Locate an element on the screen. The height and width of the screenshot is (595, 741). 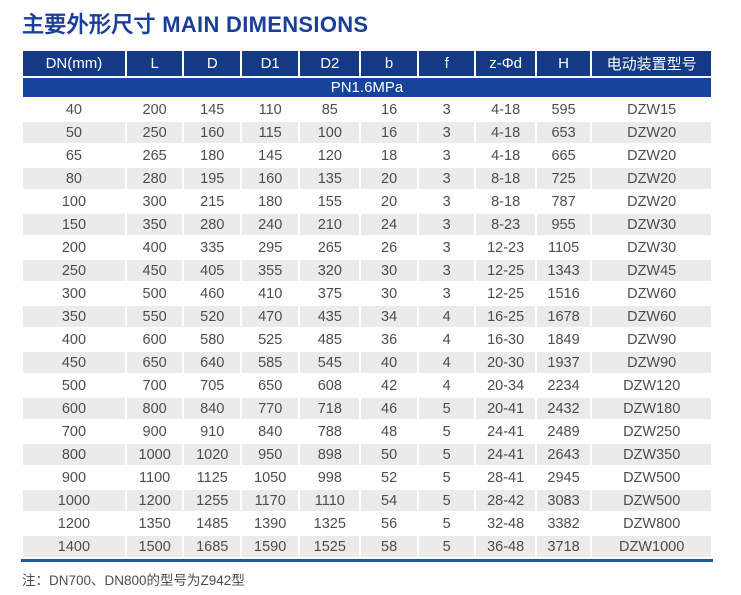
table-cell: 460 is located at coordinates (212, 293).